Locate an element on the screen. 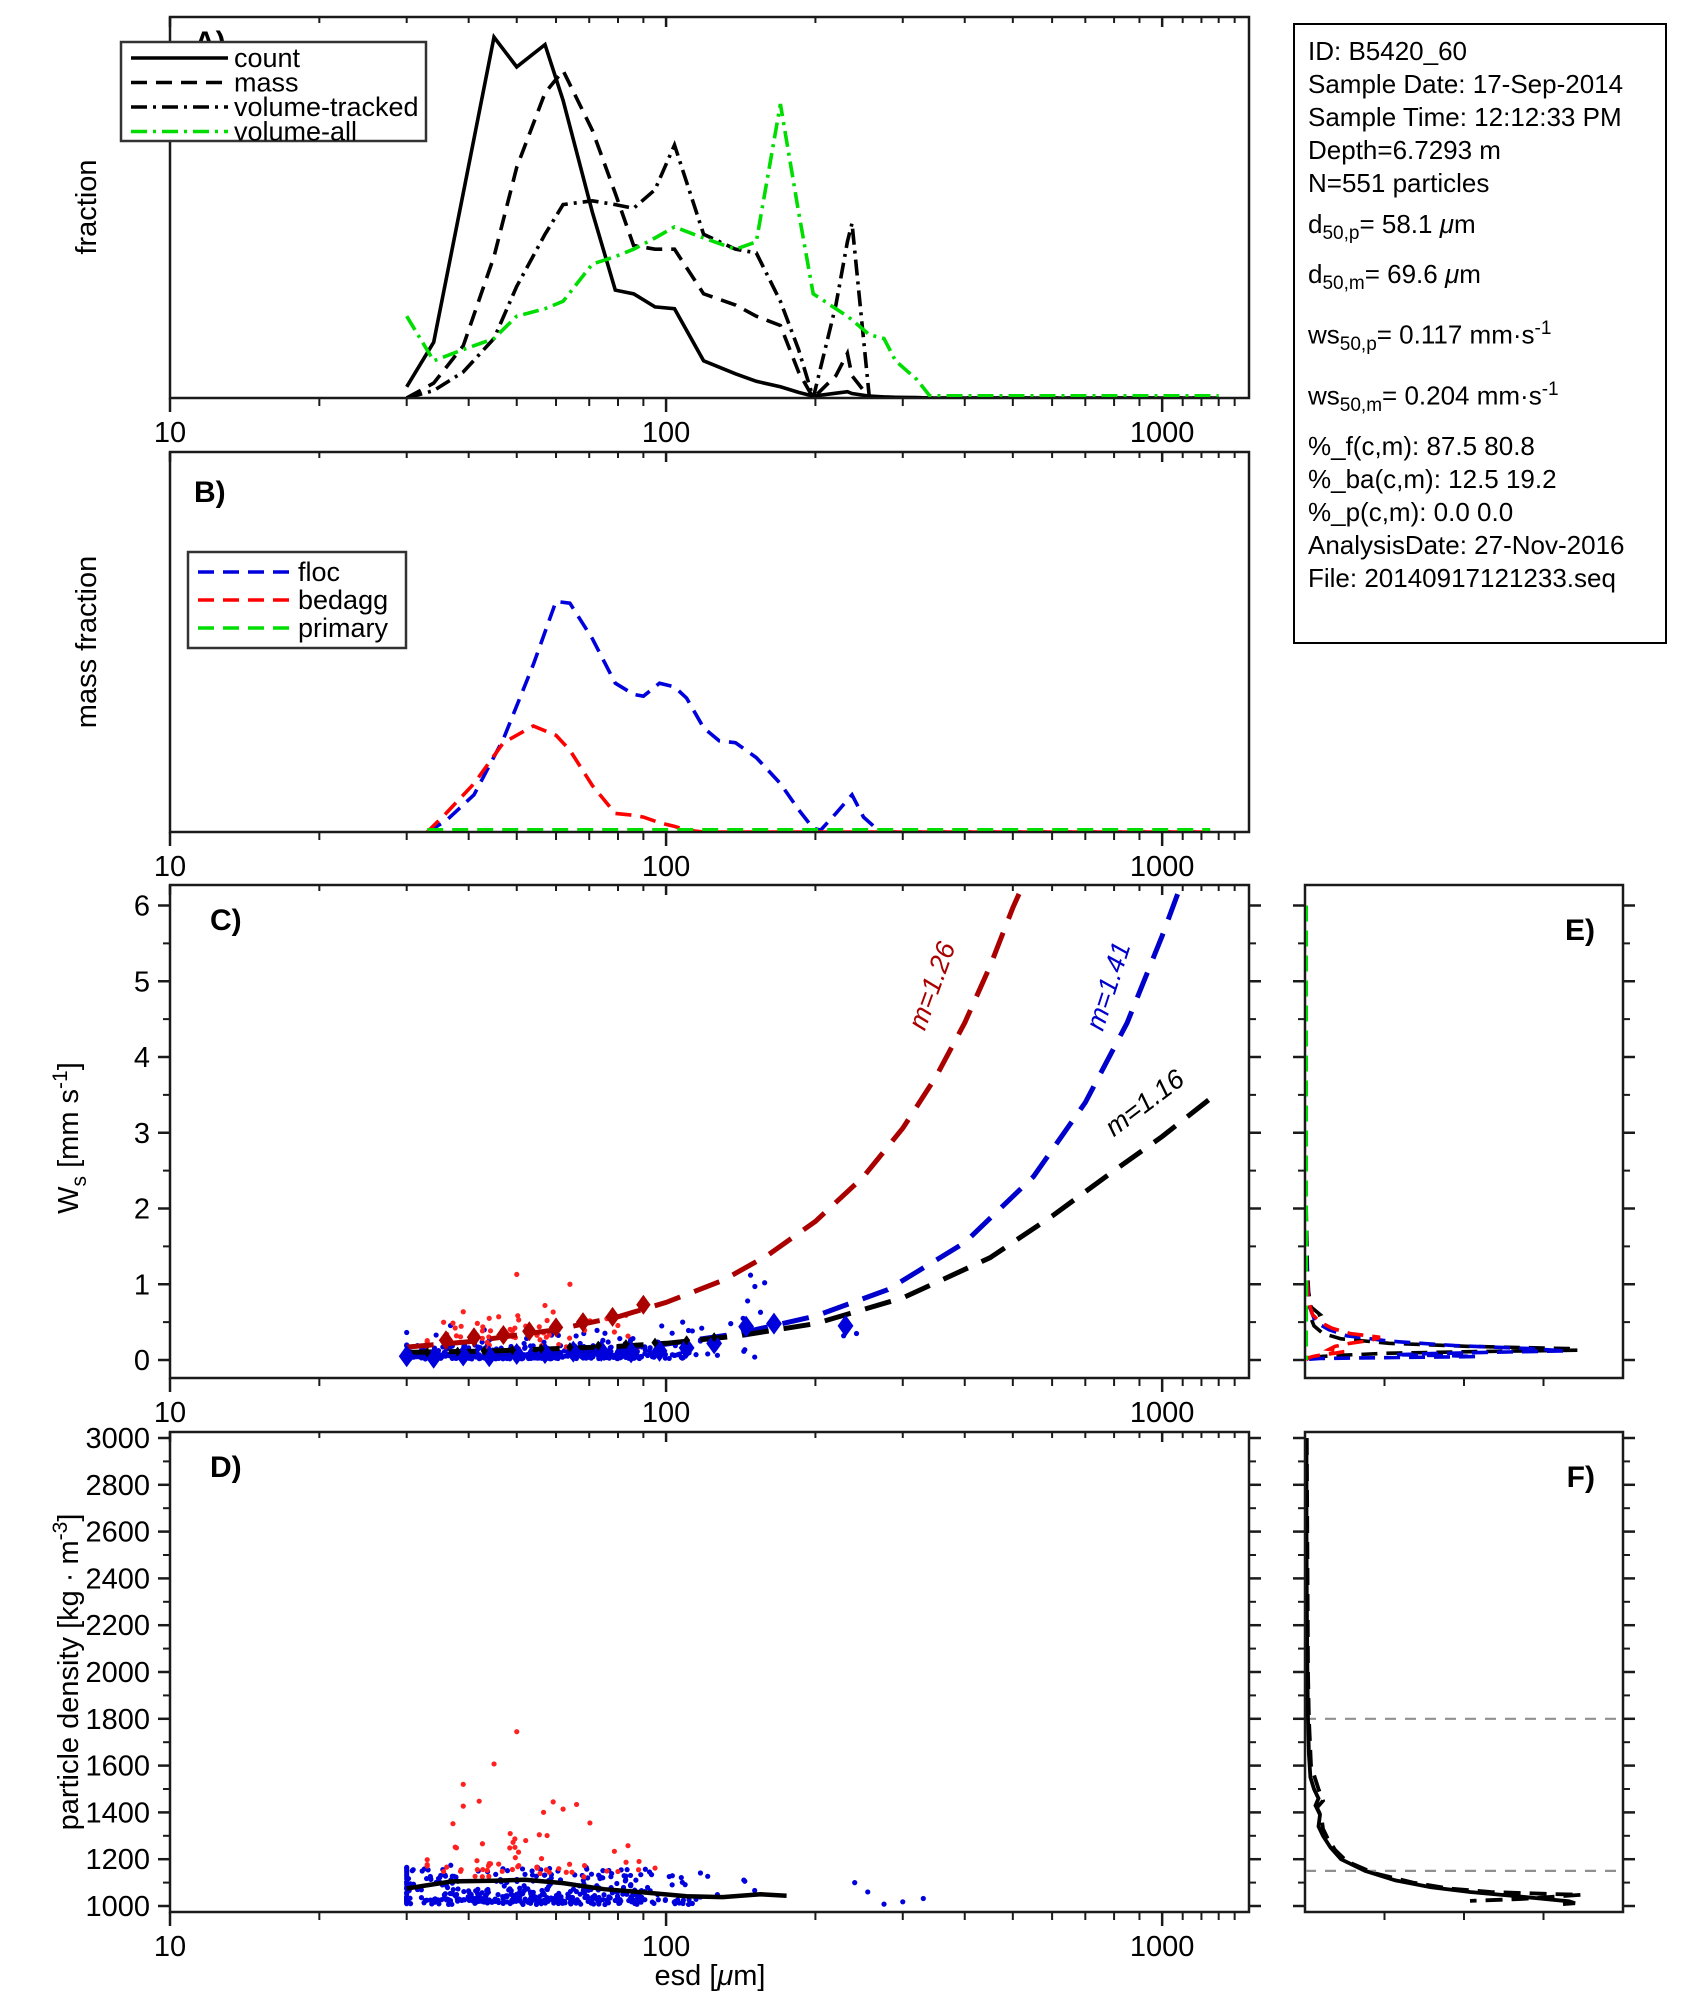 The width and height of the screenshot is (1694, 2015). info-line: ID: B5420_60 is located at coordinates (1388, 51).